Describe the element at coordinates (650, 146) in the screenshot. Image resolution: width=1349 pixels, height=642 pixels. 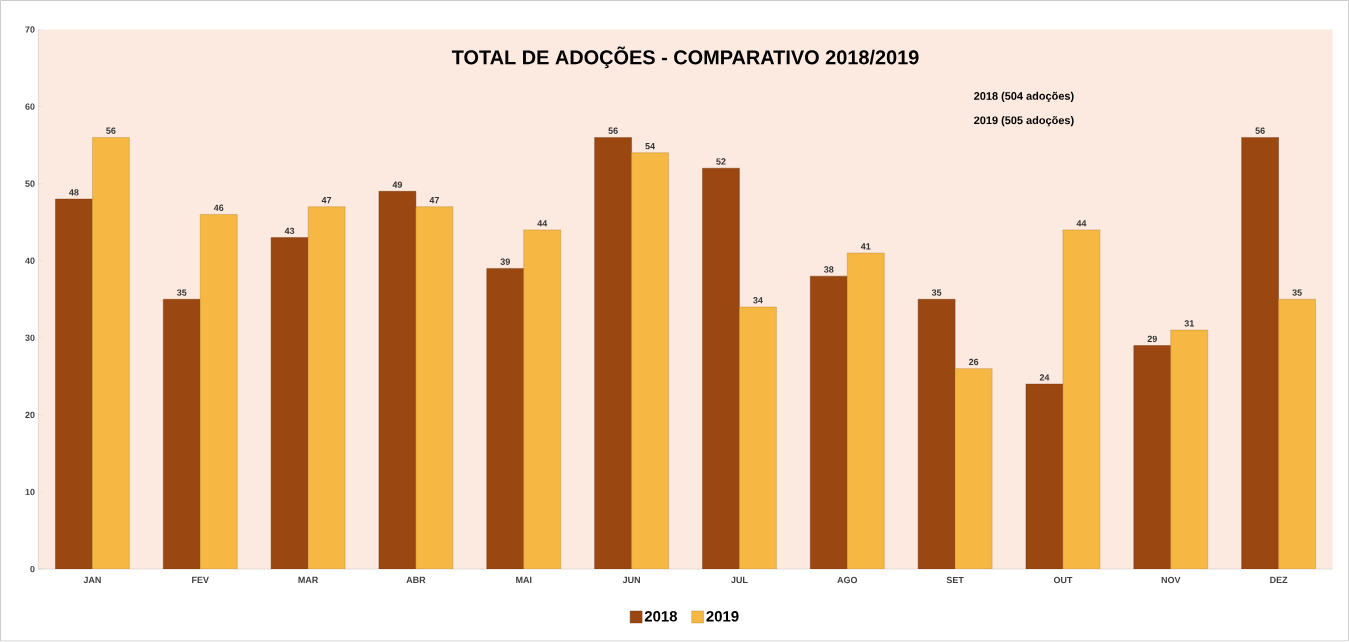
I see `data-label: 54` at that location.